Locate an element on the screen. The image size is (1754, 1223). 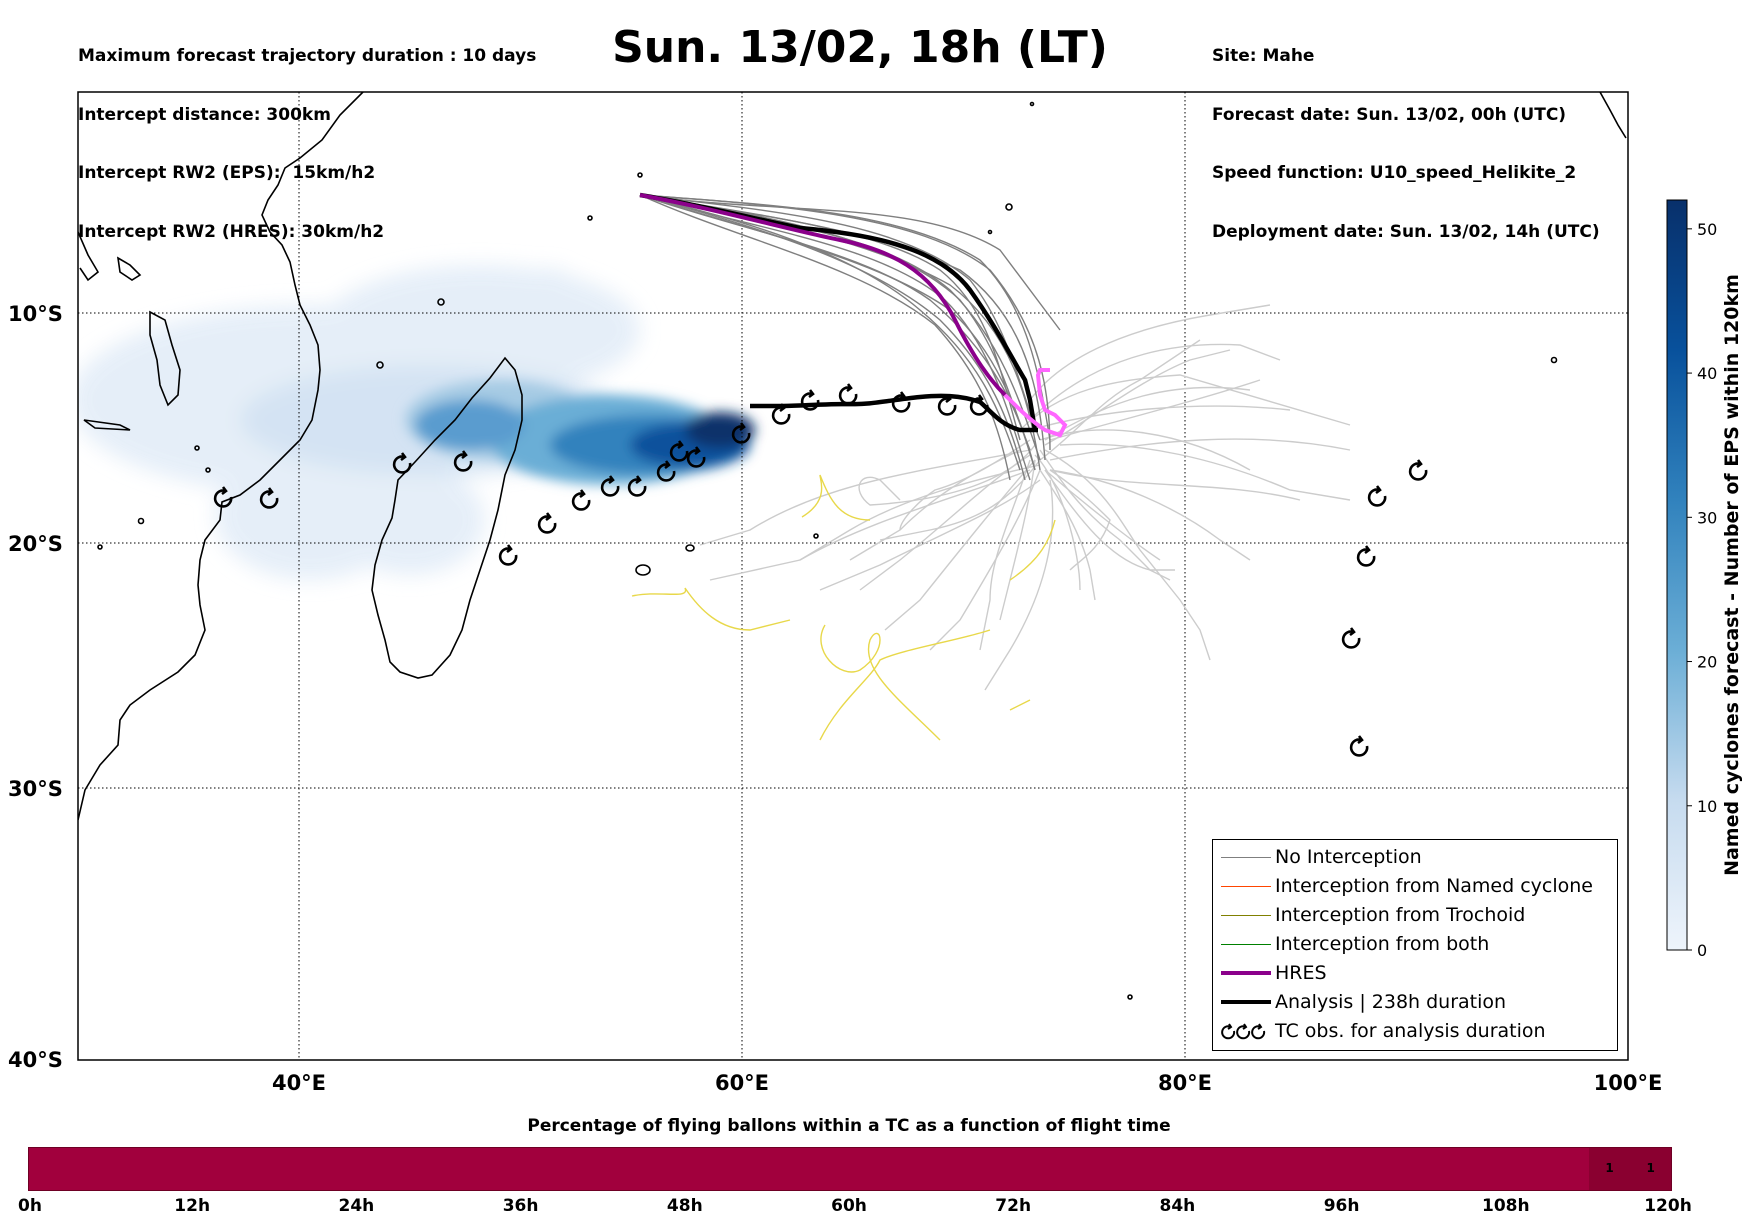
colorbar-tick-label: 40 is located at coordinates (1707, 373).